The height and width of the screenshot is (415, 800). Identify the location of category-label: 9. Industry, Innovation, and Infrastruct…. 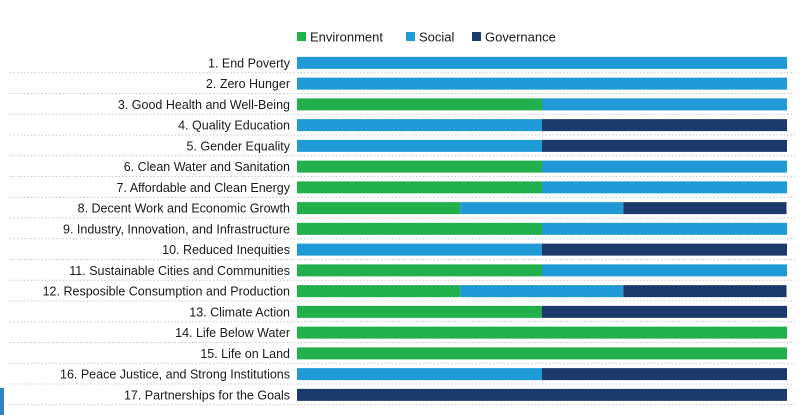
(176, 229).